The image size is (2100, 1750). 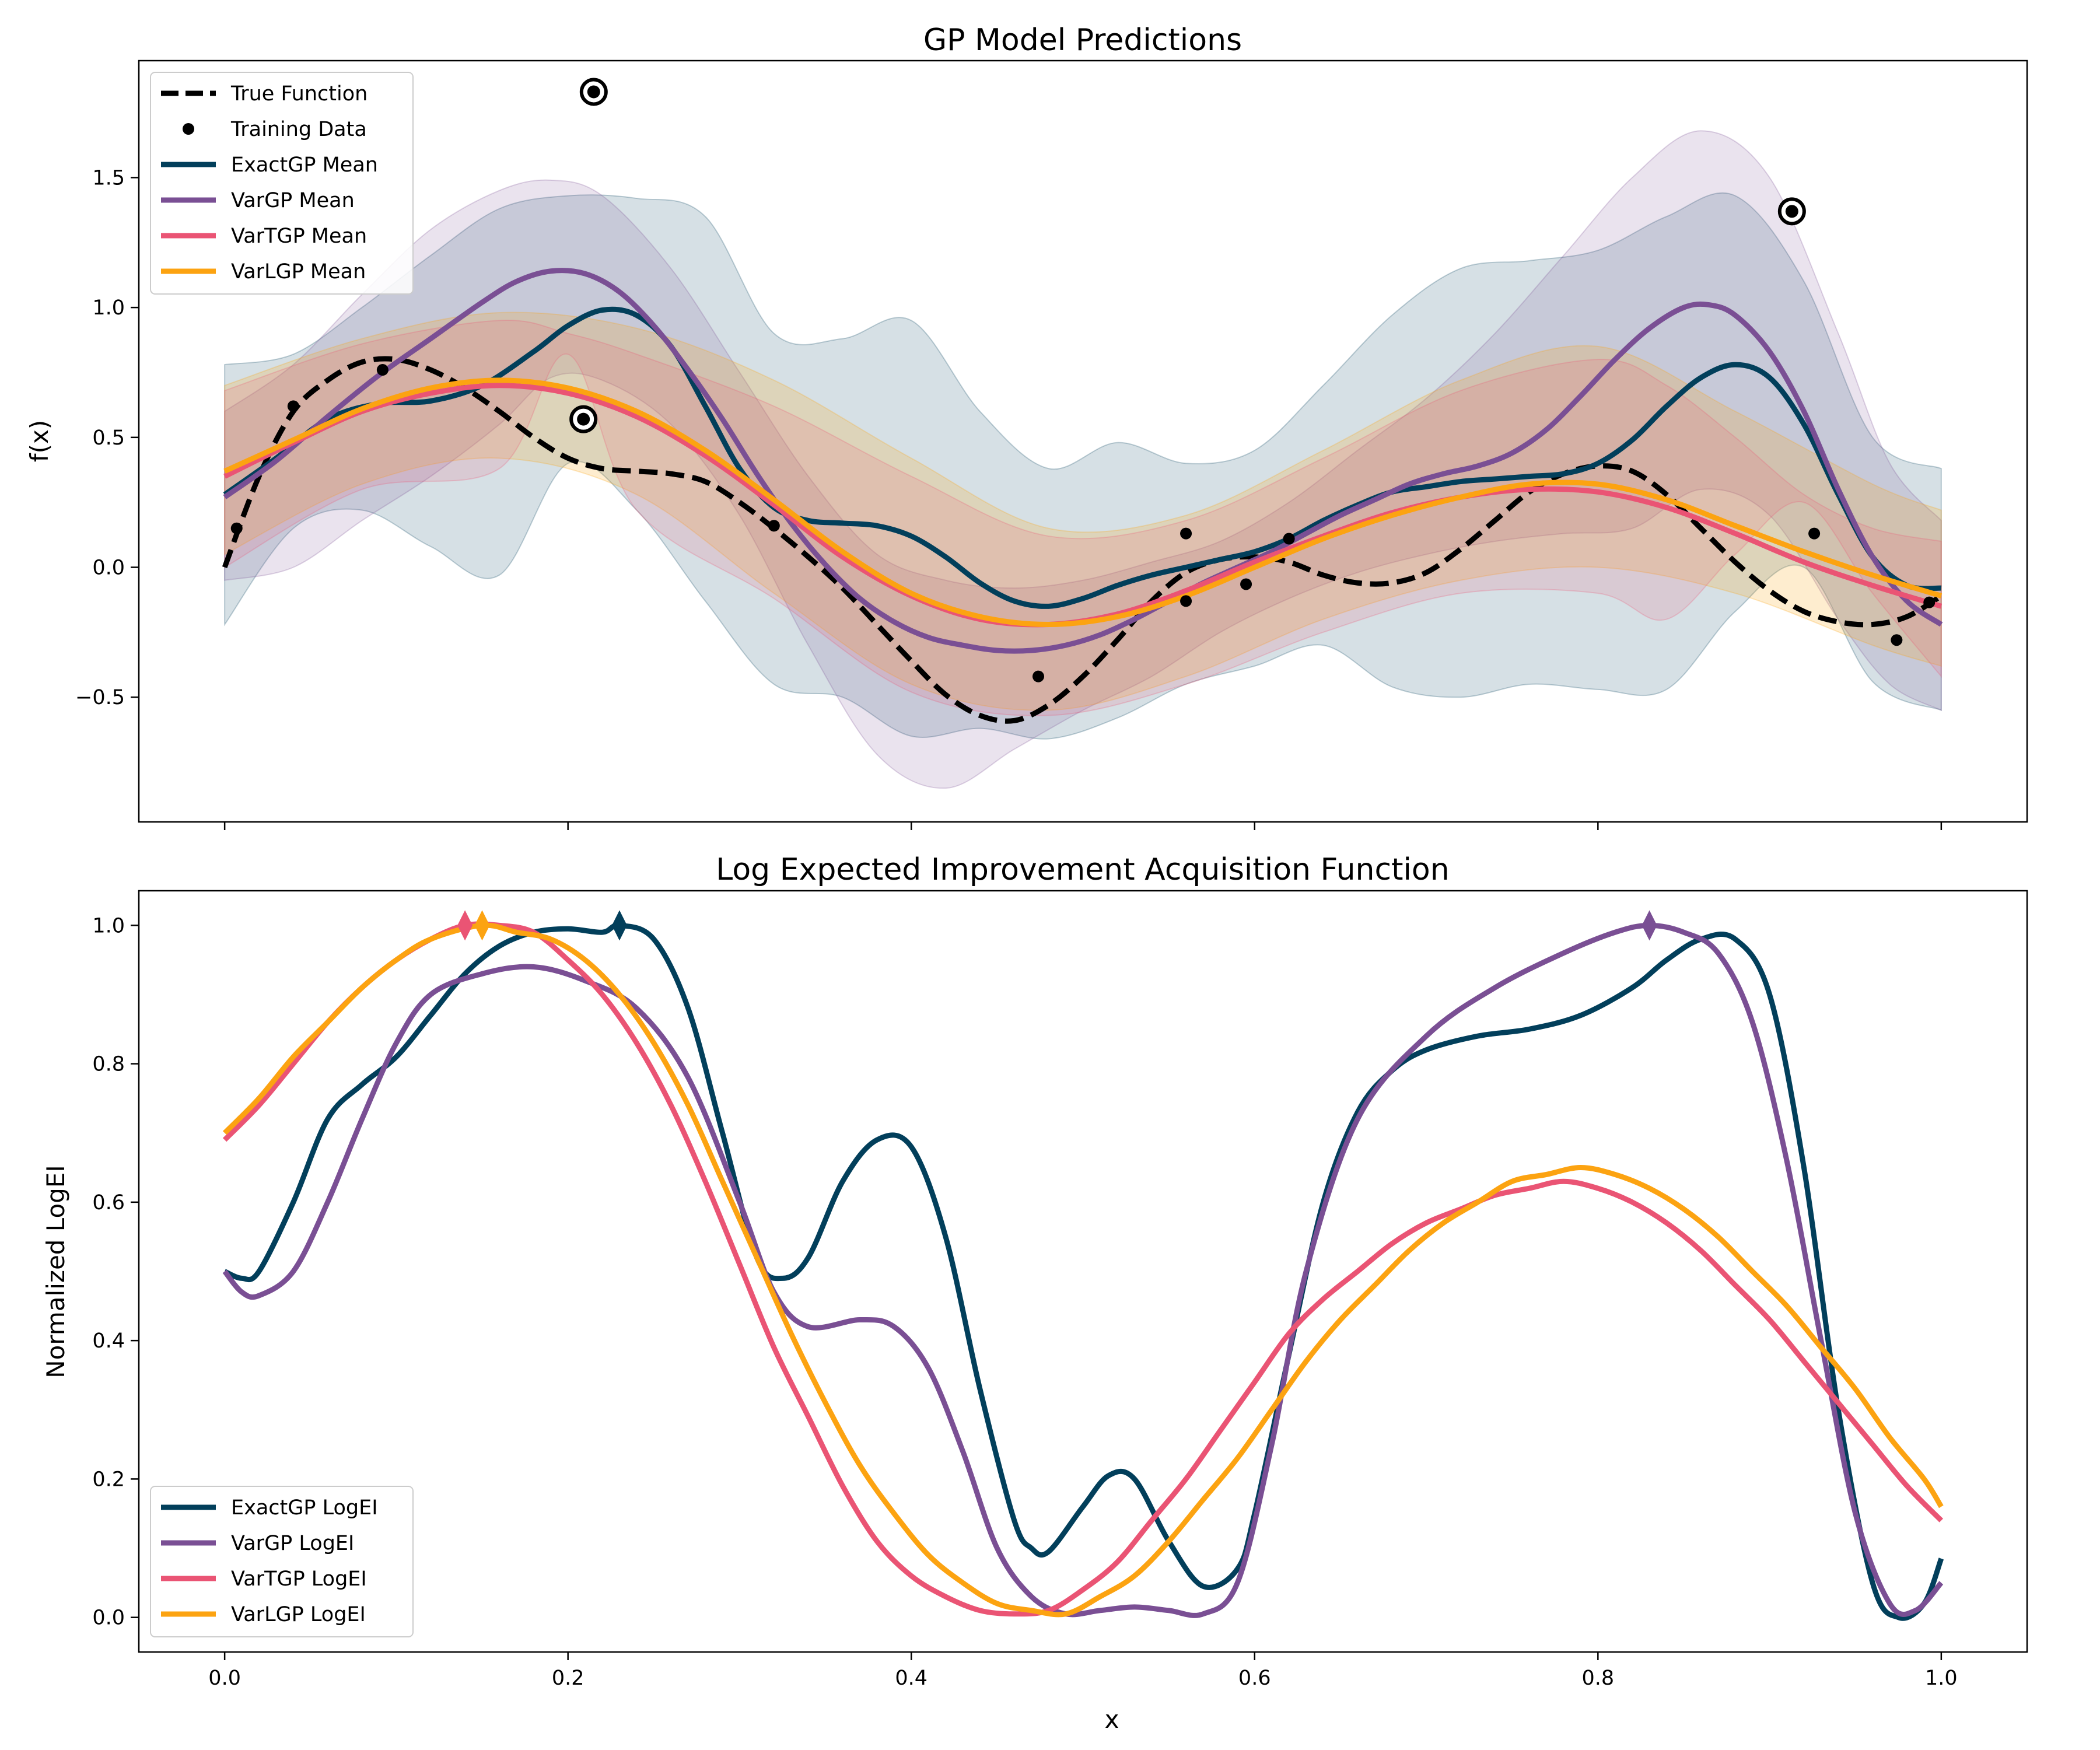 What do you see at coordinates (108, 1202) in the screenshot?
I see `y-tick-label: 0.6` at bounding box center [108, 1202].